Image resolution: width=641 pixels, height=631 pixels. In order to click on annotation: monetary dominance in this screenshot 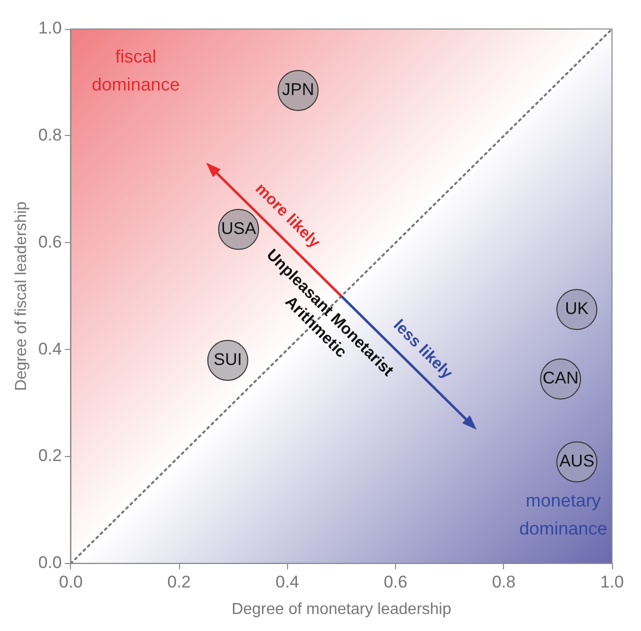, I will do `click(563, 514)`.